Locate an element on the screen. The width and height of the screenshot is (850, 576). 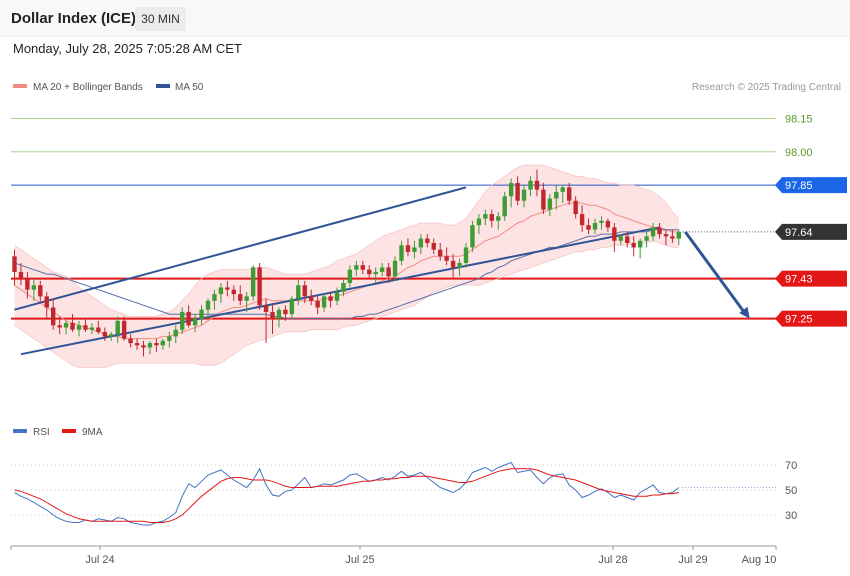
ma50-line is located at coordinates (346, 274).